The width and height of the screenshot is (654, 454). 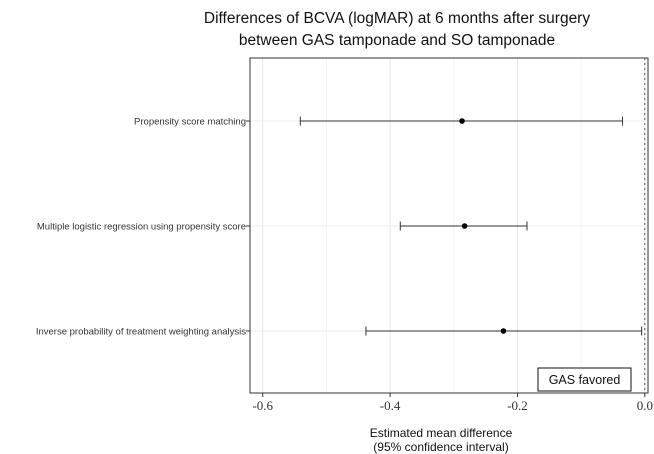 What do you see at coordinates (397, 40) in the screenshot?
I see `chart-title-line-2: between GAS tamponade and SO tamponade` at bounding box center [397, 40].